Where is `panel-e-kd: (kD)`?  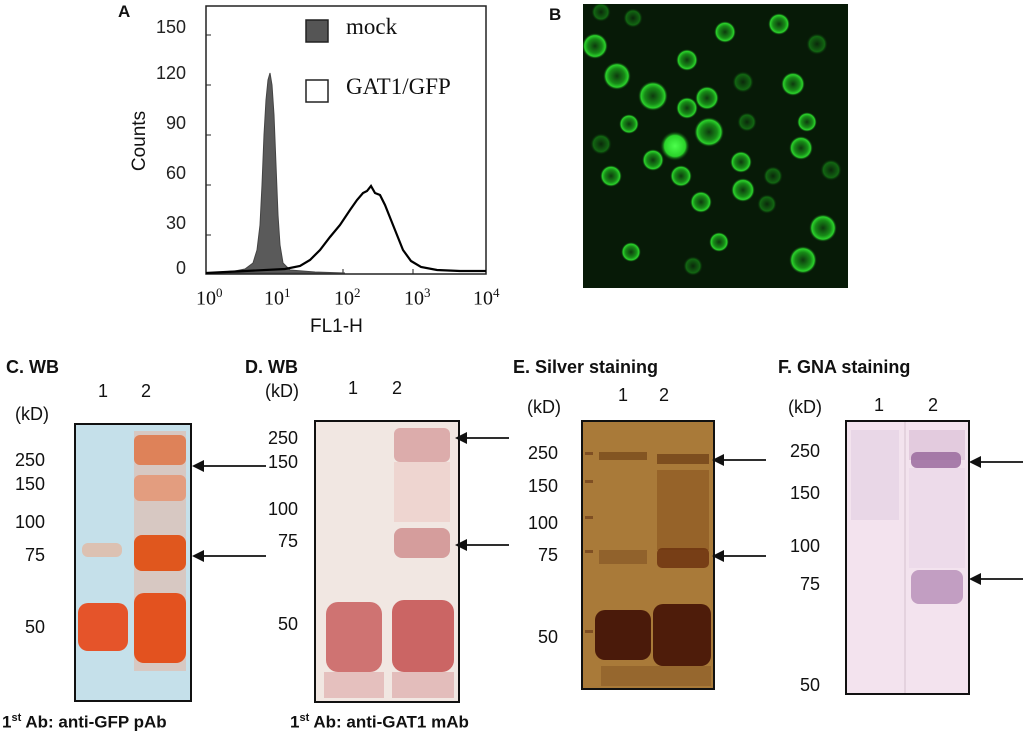 panel-e-kd: (kD) is located at coordinates (544, 407).